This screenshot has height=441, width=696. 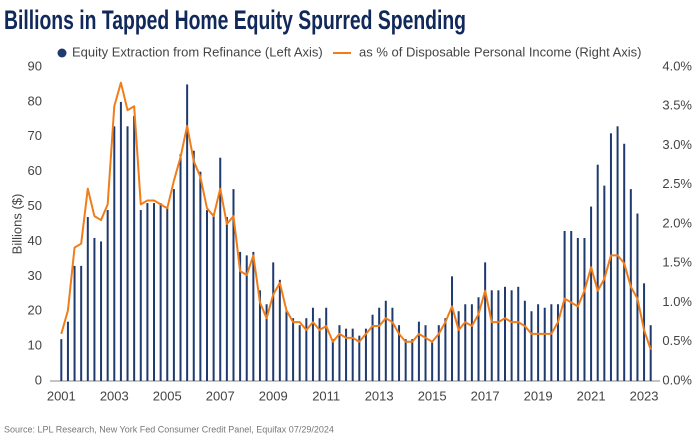 I want to click on x-tick-label: 2005, so click(x=167, y=395).